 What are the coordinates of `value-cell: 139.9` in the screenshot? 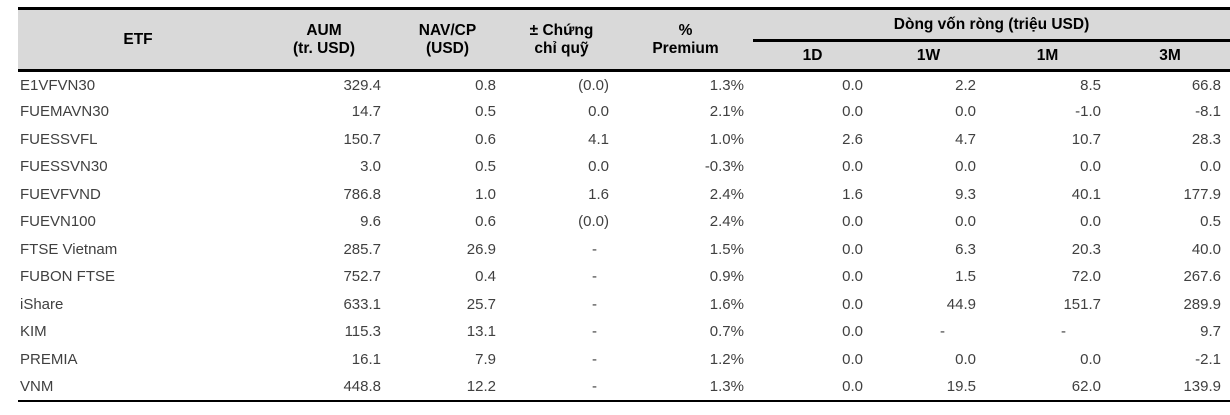 It's located at (1170, 387).